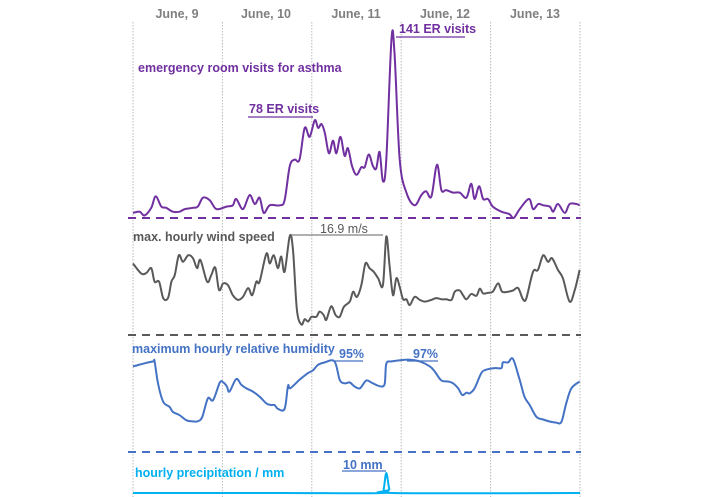  I want to click on precipitation-label: hourly precipitation / mm, so click(210, 473).